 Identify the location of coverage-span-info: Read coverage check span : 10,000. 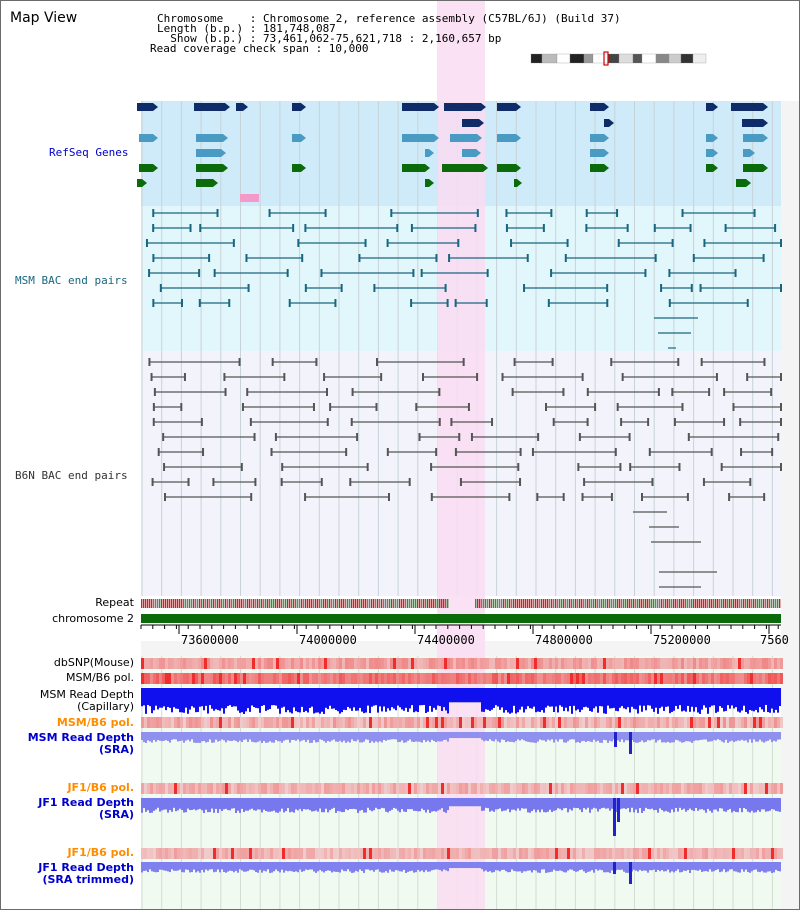
(259, 48).